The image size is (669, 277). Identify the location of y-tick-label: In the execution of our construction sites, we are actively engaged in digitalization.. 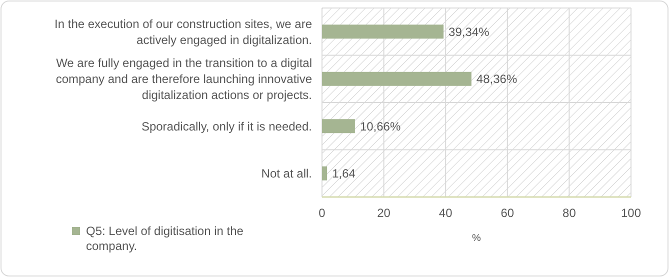
(183, 31).